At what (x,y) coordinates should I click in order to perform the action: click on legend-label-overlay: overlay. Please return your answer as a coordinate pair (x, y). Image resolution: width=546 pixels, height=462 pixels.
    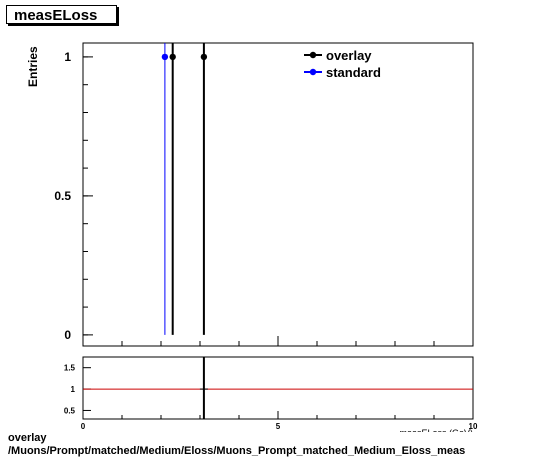
    Looking at the image, I should click on (349, 55).